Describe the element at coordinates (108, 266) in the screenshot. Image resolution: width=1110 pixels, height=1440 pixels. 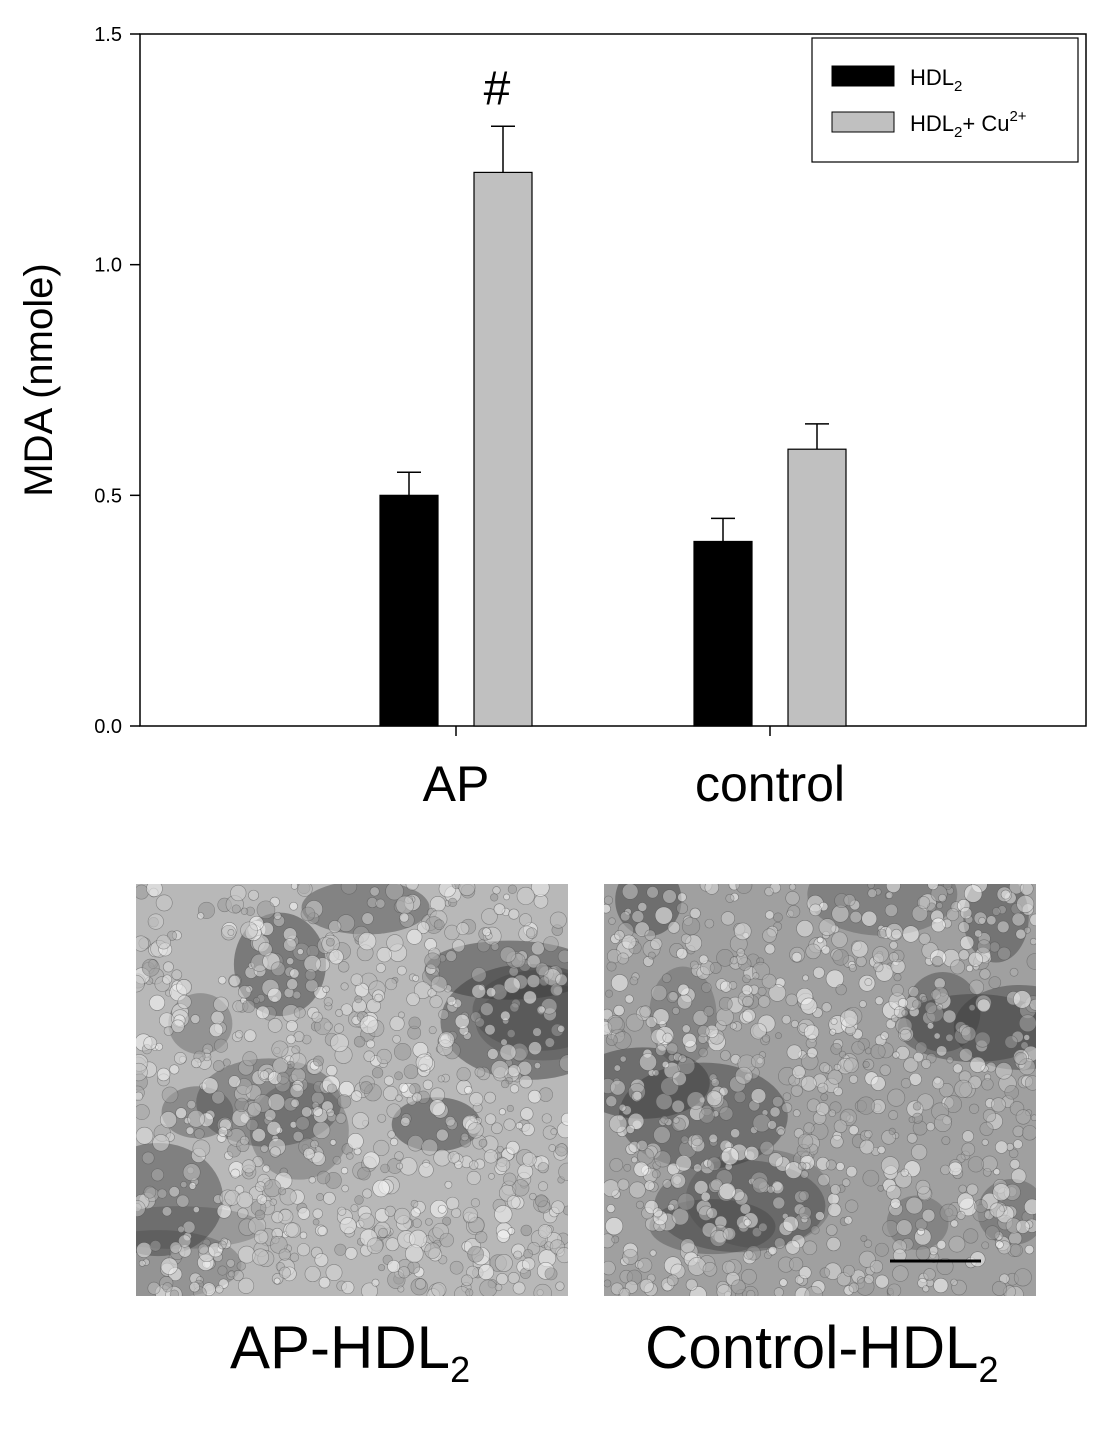
I see `y-tick-label: 1.0` at that location.